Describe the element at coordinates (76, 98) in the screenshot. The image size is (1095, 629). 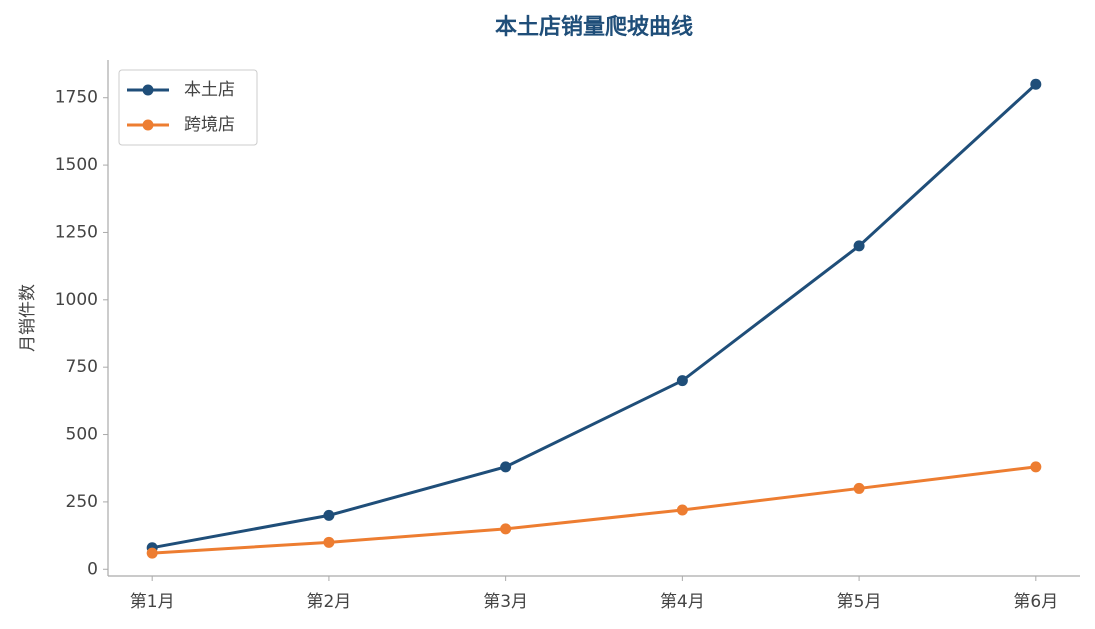
I see `y-tick-label: 1750` at that location.